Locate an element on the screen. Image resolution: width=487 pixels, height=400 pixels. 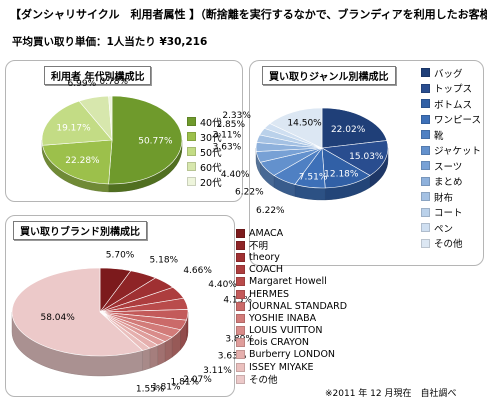
legend-label: バッグ is located at coordinates (448, 74).